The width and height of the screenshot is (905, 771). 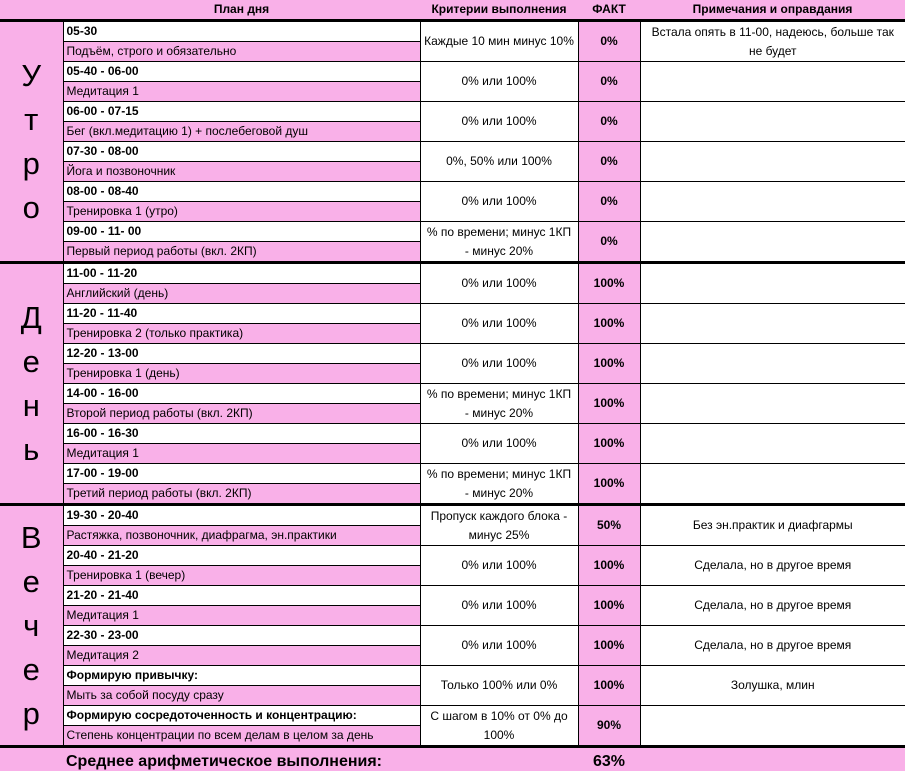 I want to click on task-cell: Йога и позвоночник, so click(x=241, y=171).